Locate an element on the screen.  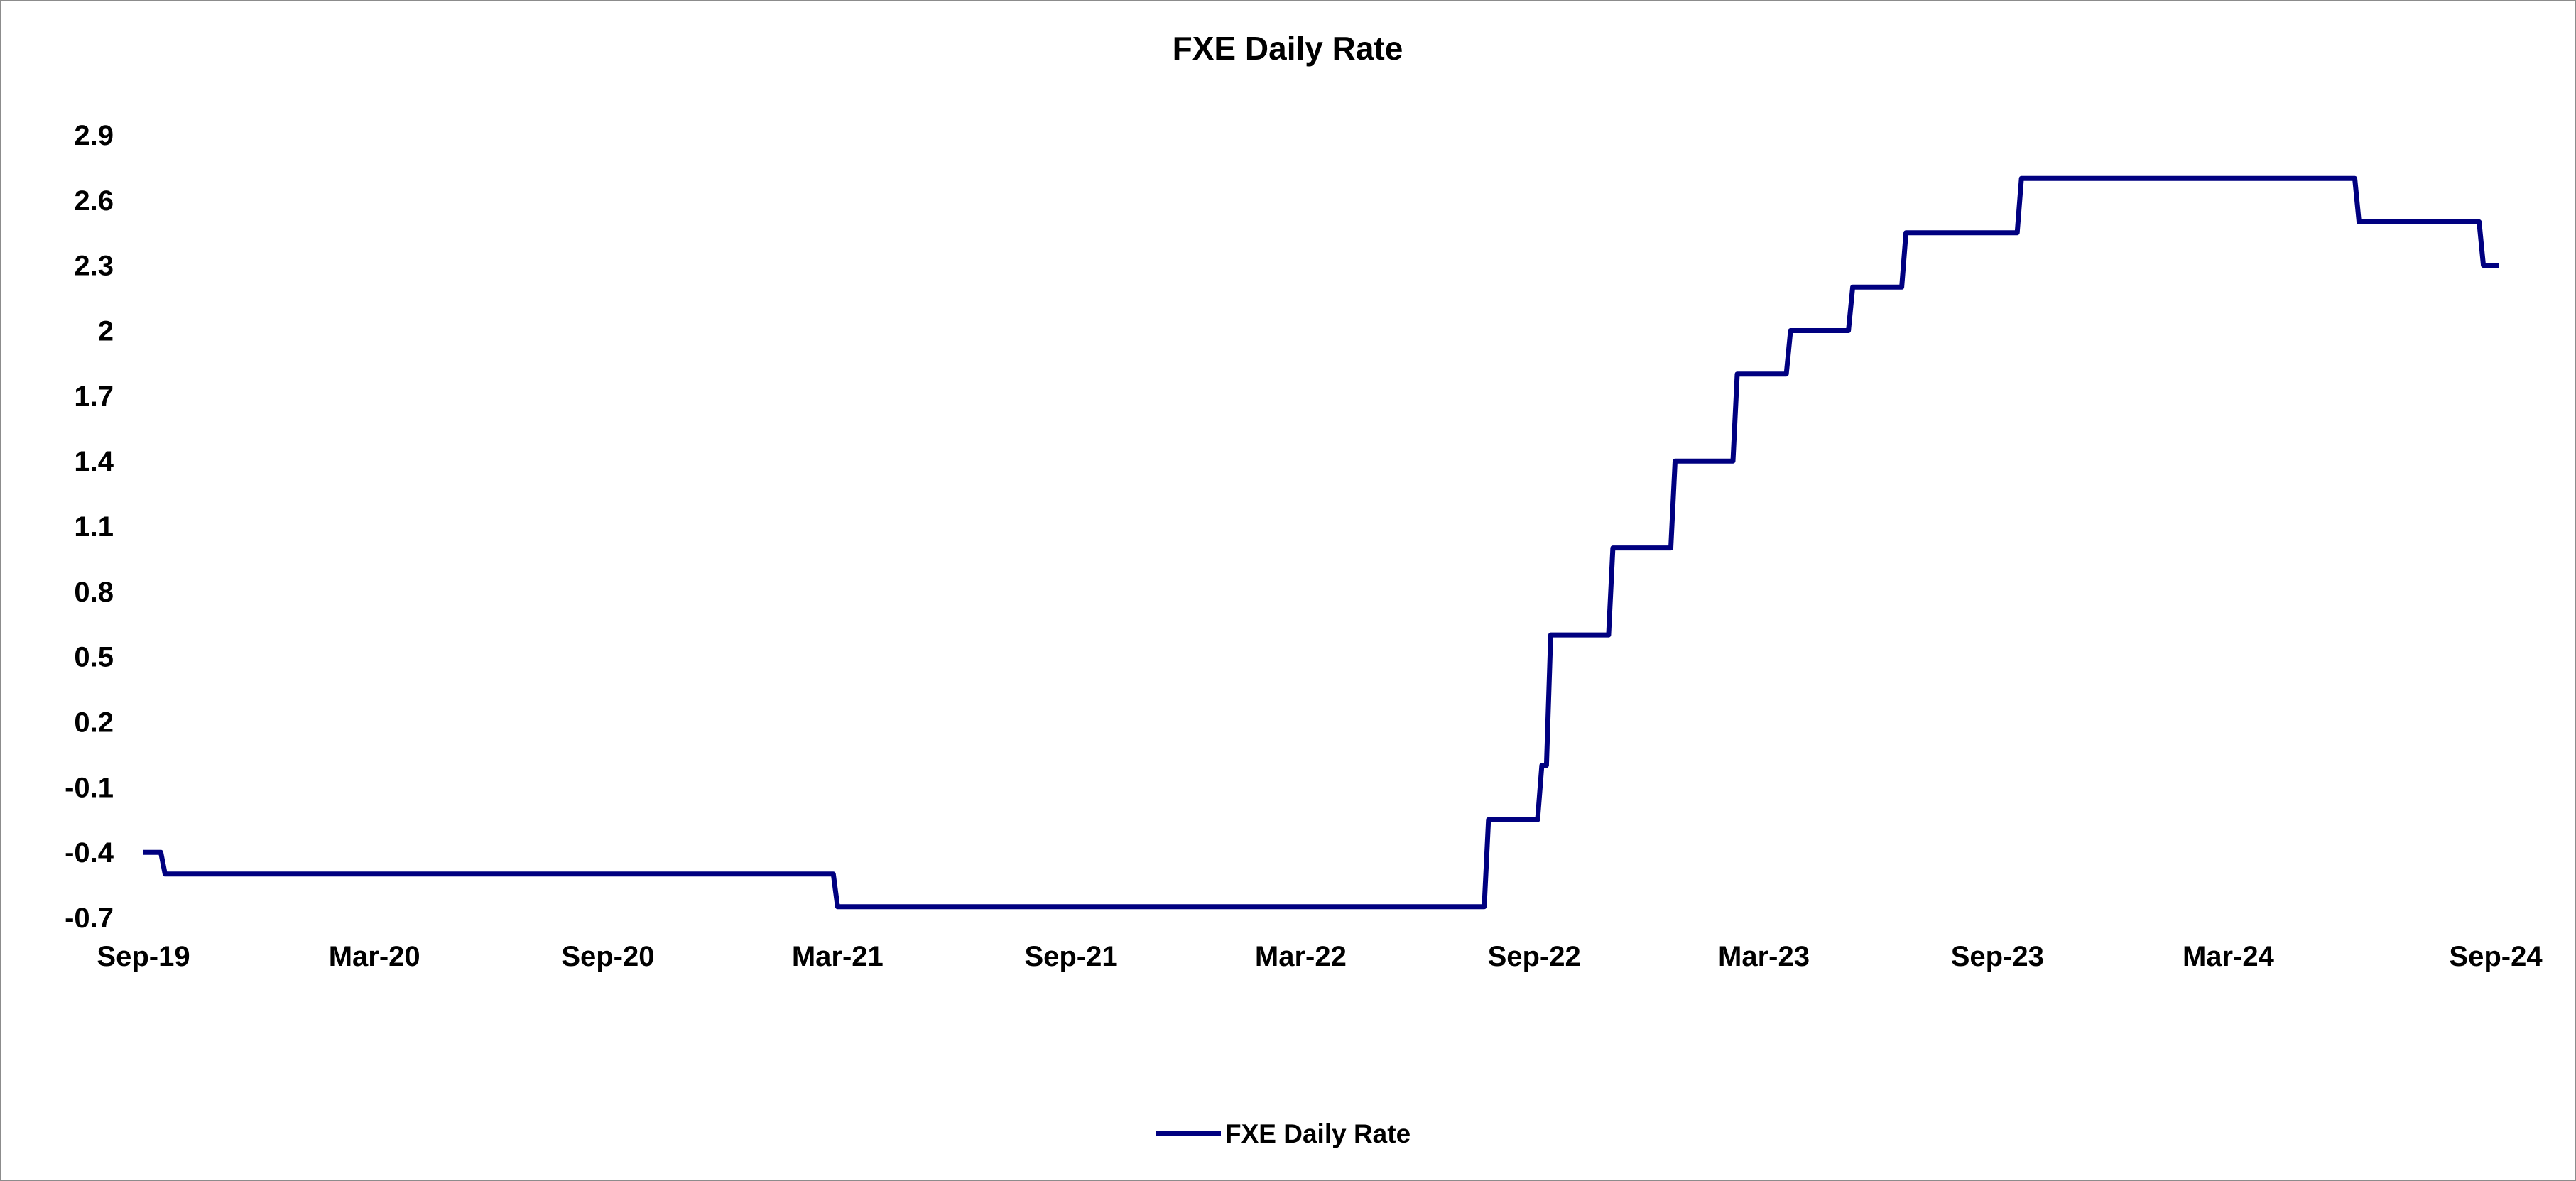
x-tick-label: Sep-21 is located at coordinates (1071, 956).